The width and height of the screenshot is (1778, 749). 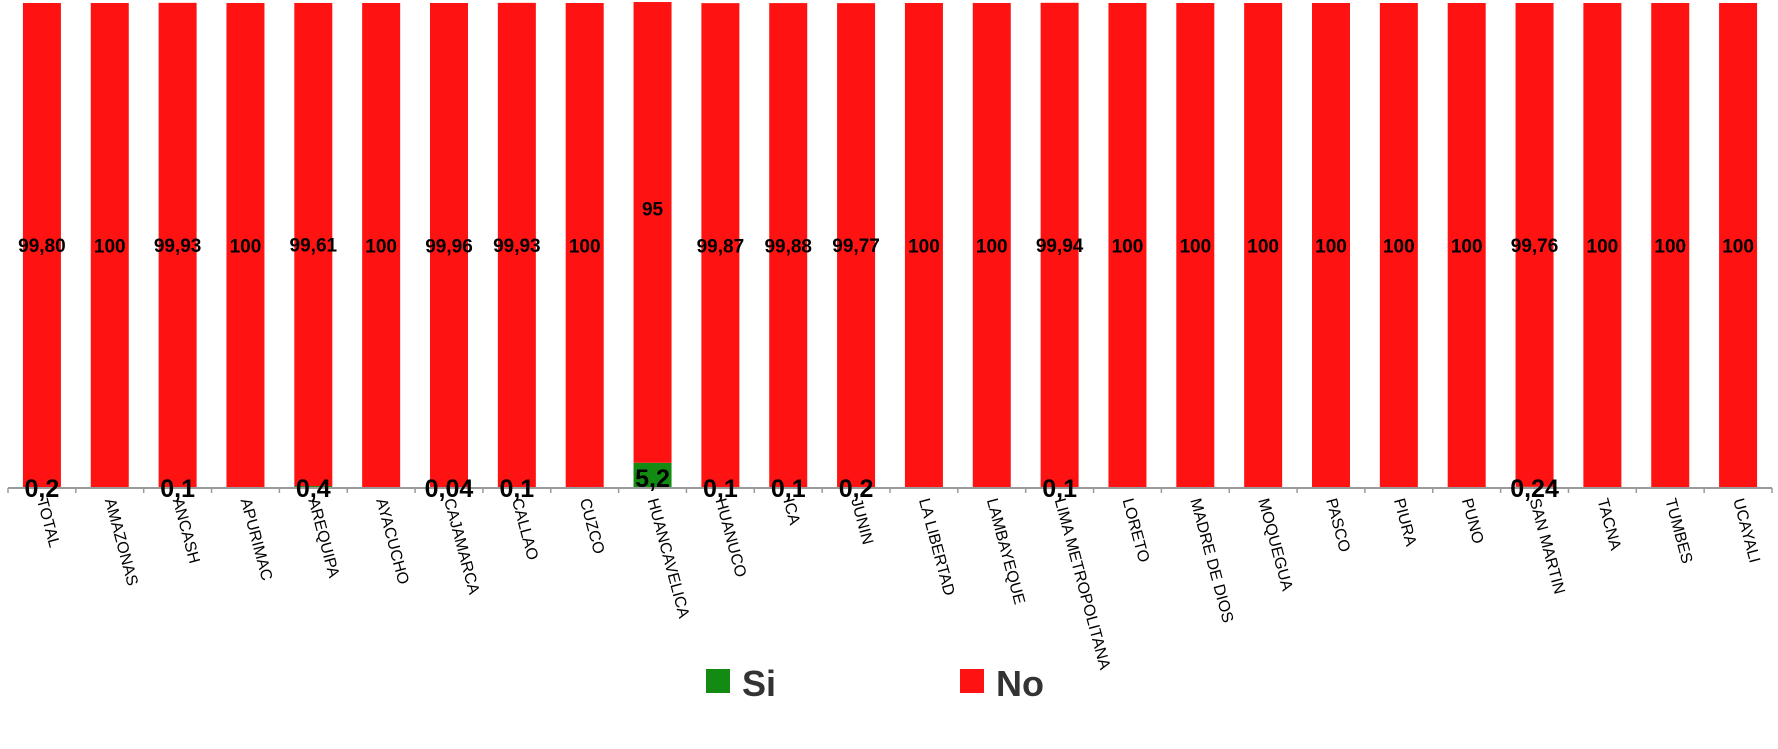 I want to click on bar-no-san-martin, so click(x=1534, y=245).